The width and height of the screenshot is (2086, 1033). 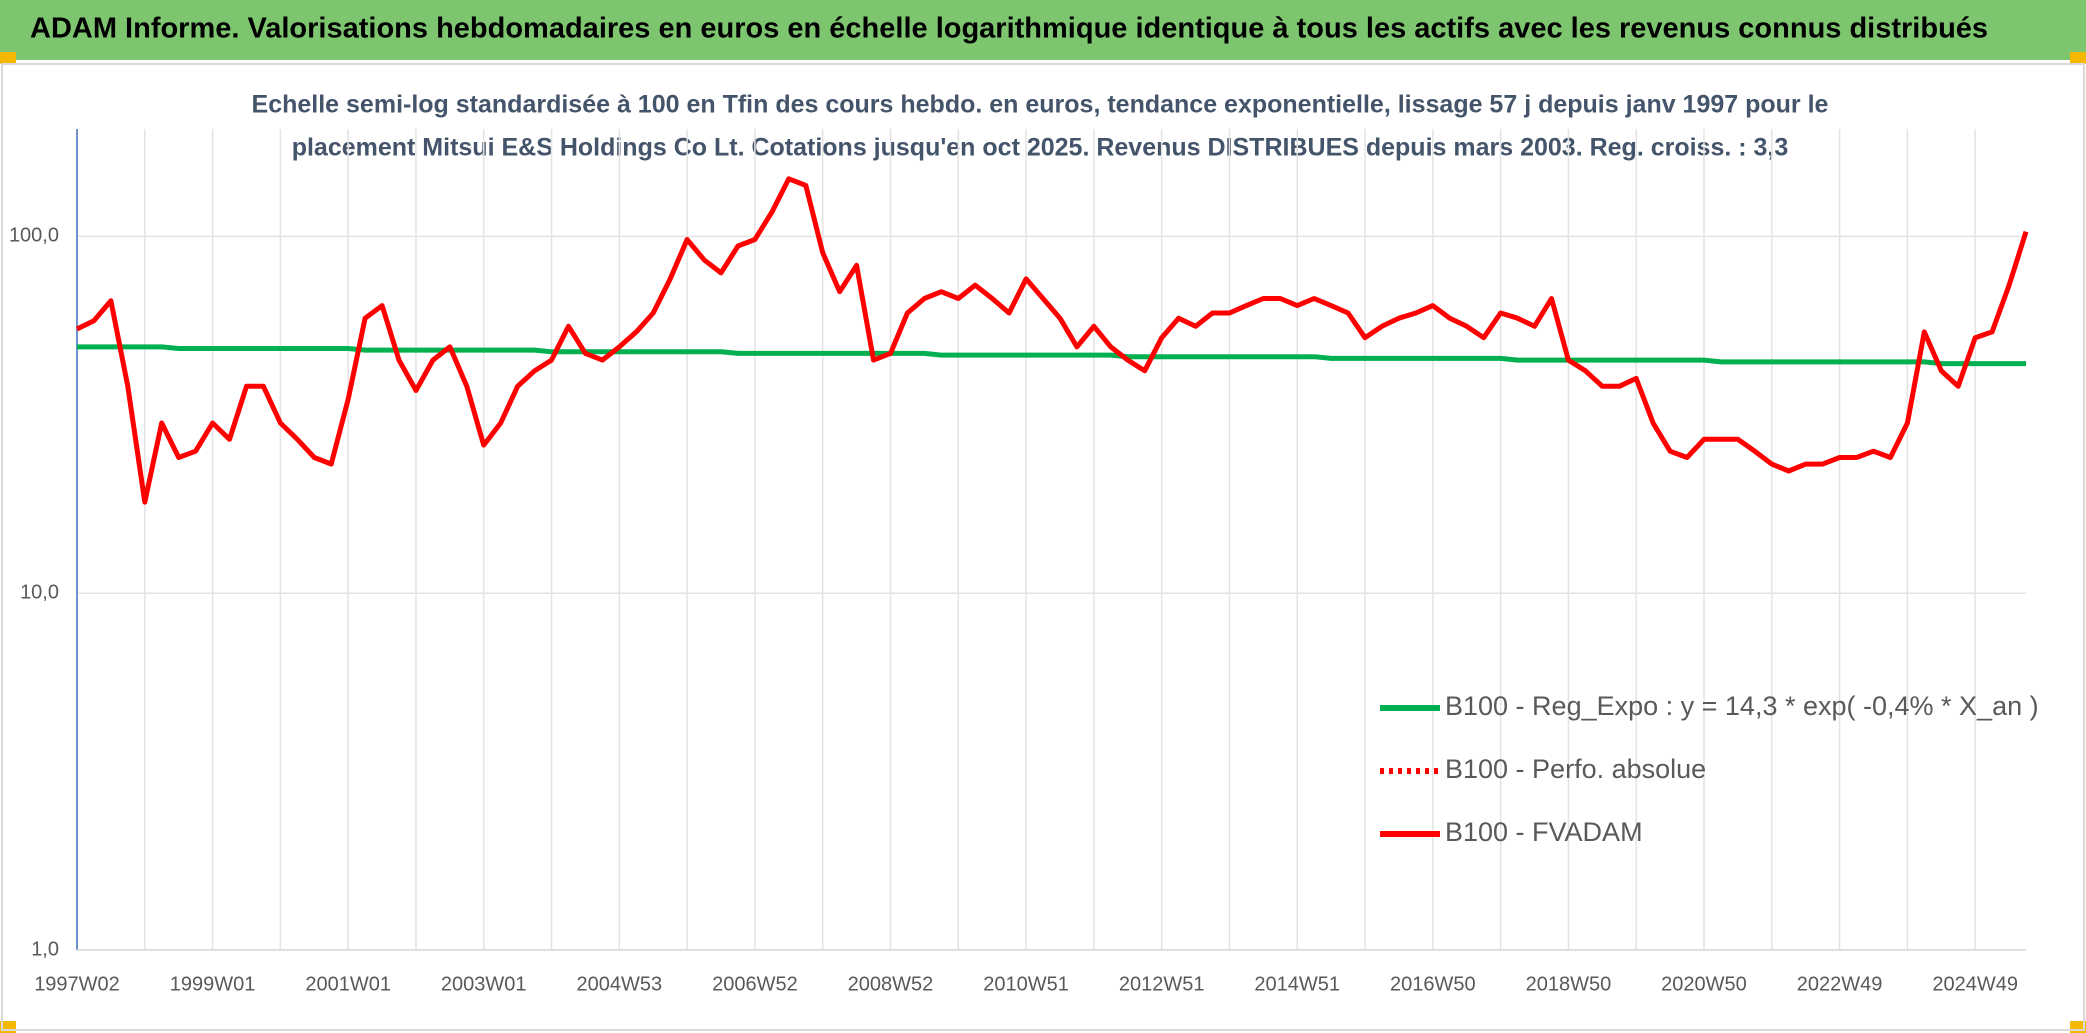 I want to click on x-tick-label: 2006W52, so click(x=755, y=984).